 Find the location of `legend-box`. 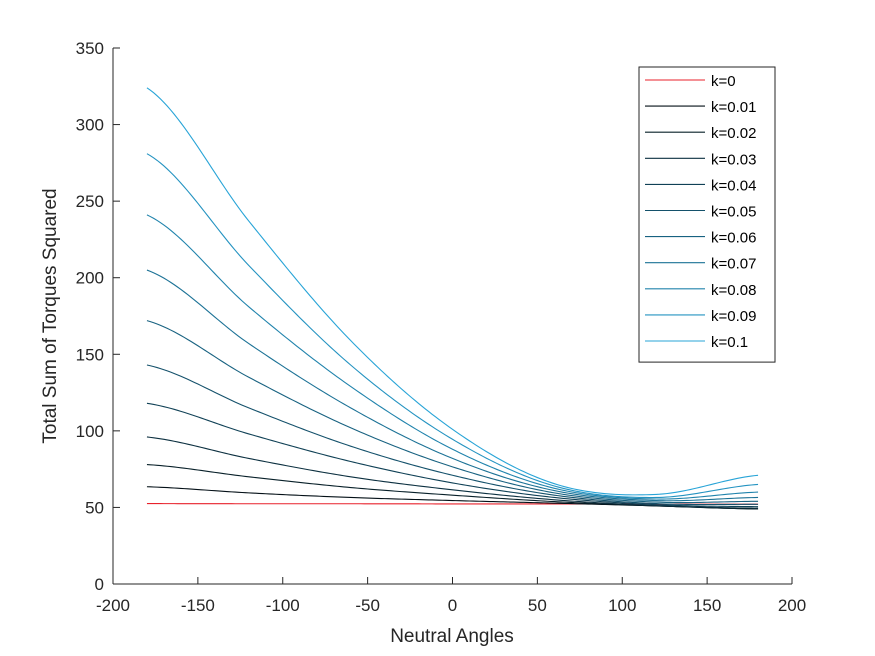

legend-box is located at coordinates (707, 214).